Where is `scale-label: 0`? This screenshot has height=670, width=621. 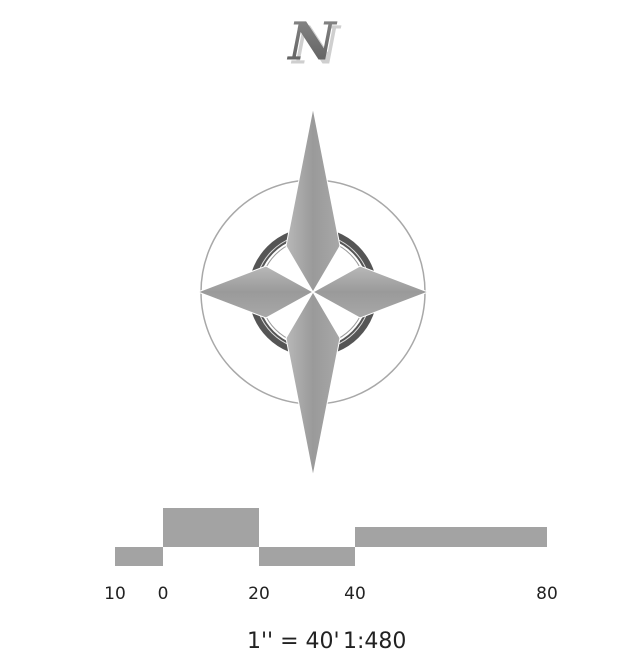 scale-label: 0 is located at coordinates (163, 594).